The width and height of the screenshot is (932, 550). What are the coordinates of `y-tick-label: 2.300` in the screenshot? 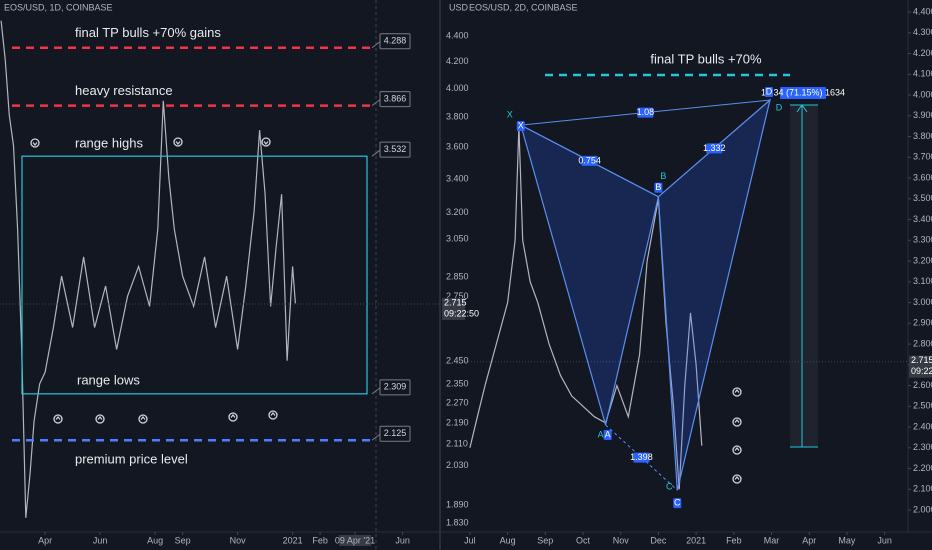 It's located at (922, 447).